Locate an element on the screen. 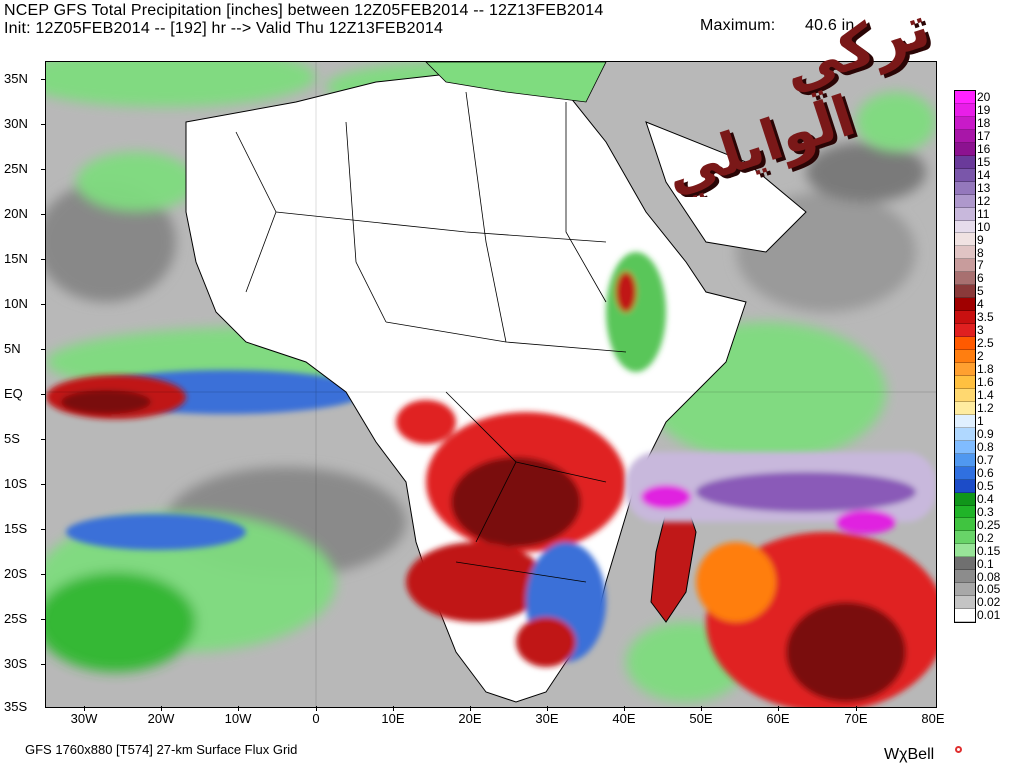 The height and width of the screenshot is (768, 1024). lon-label-50e: 50E is located at coordinates (701, 718).